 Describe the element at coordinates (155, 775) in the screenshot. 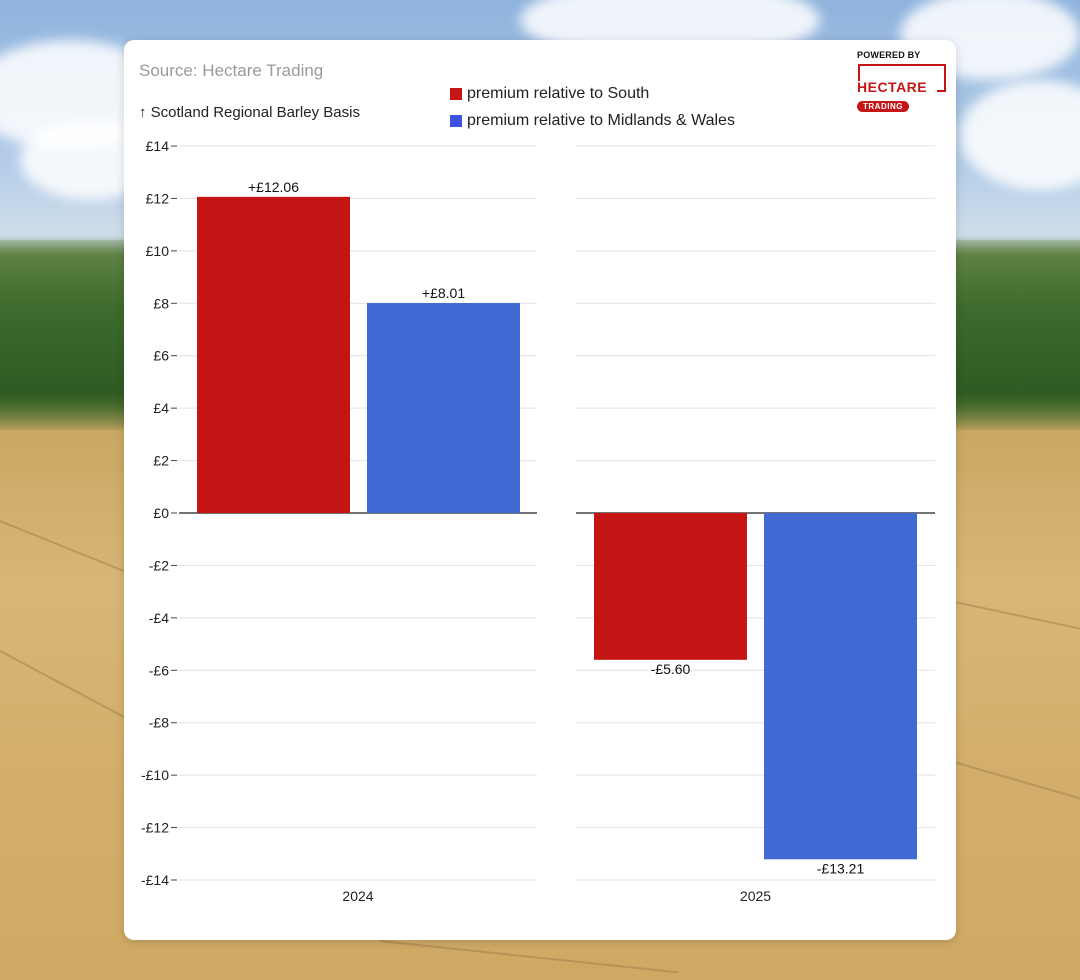

I see `y-tick-label: -£10` at that location.